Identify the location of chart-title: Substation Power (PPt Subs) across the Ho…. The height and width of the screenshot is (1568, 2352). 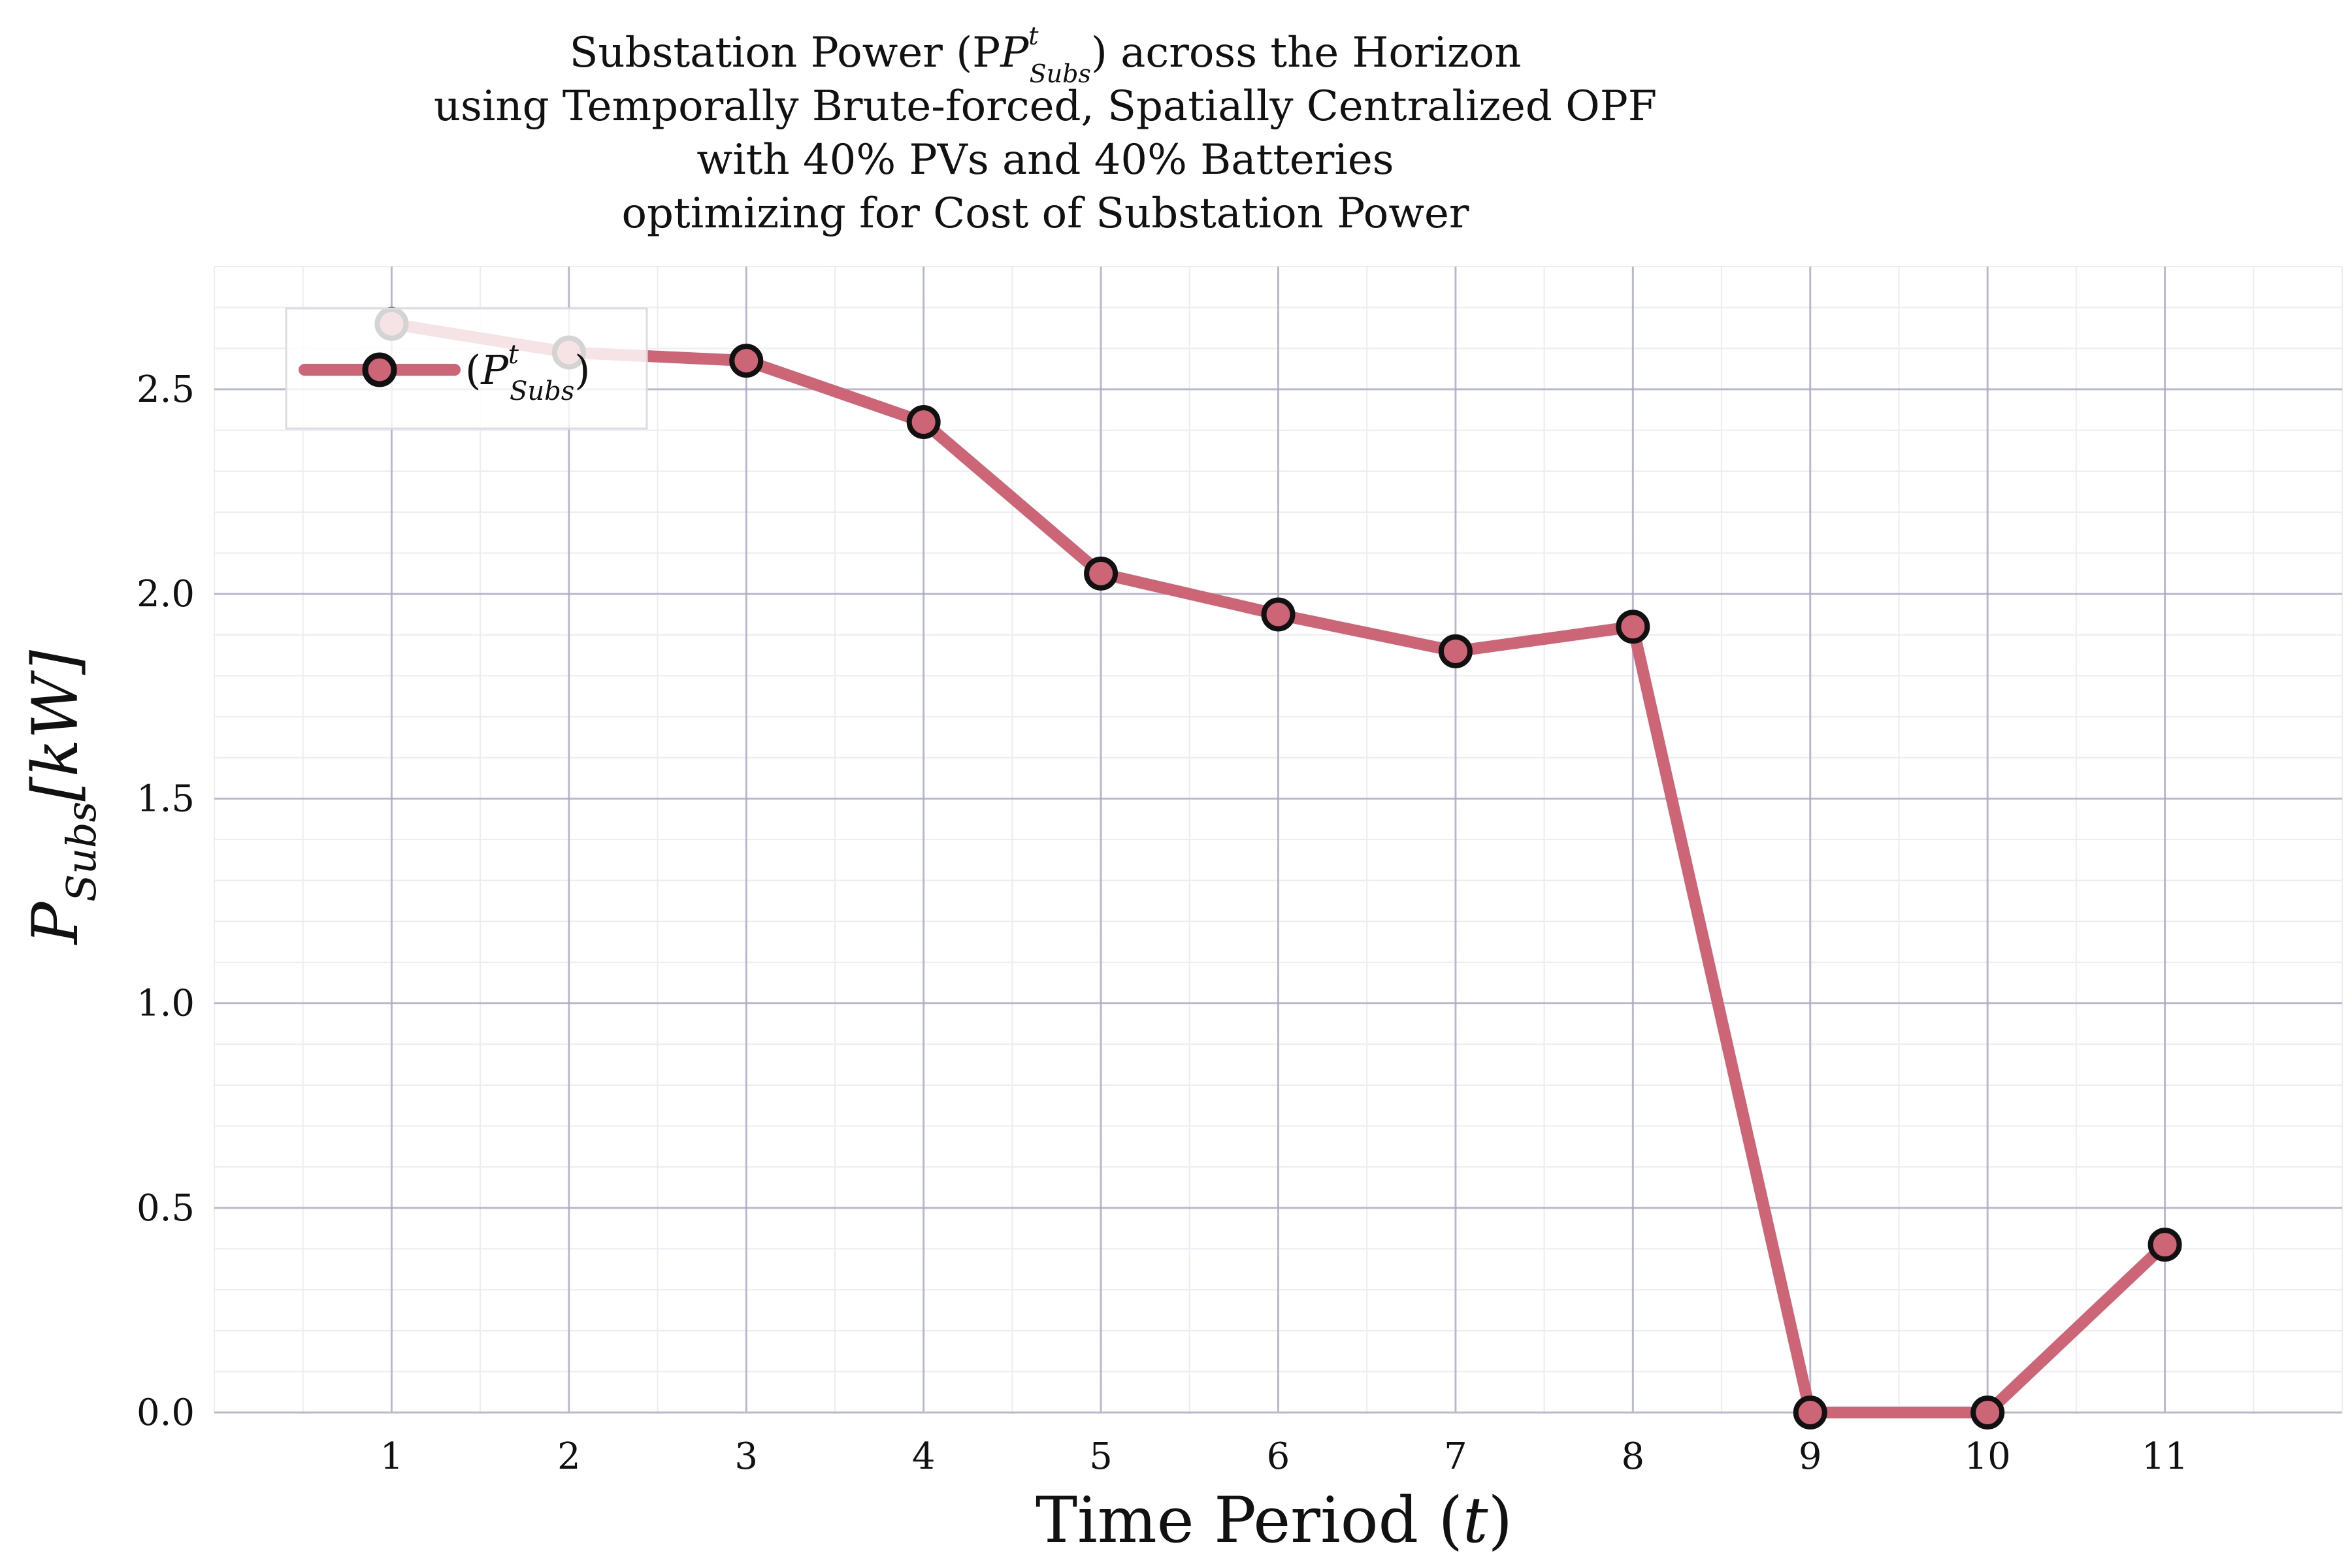
(1045, 130).